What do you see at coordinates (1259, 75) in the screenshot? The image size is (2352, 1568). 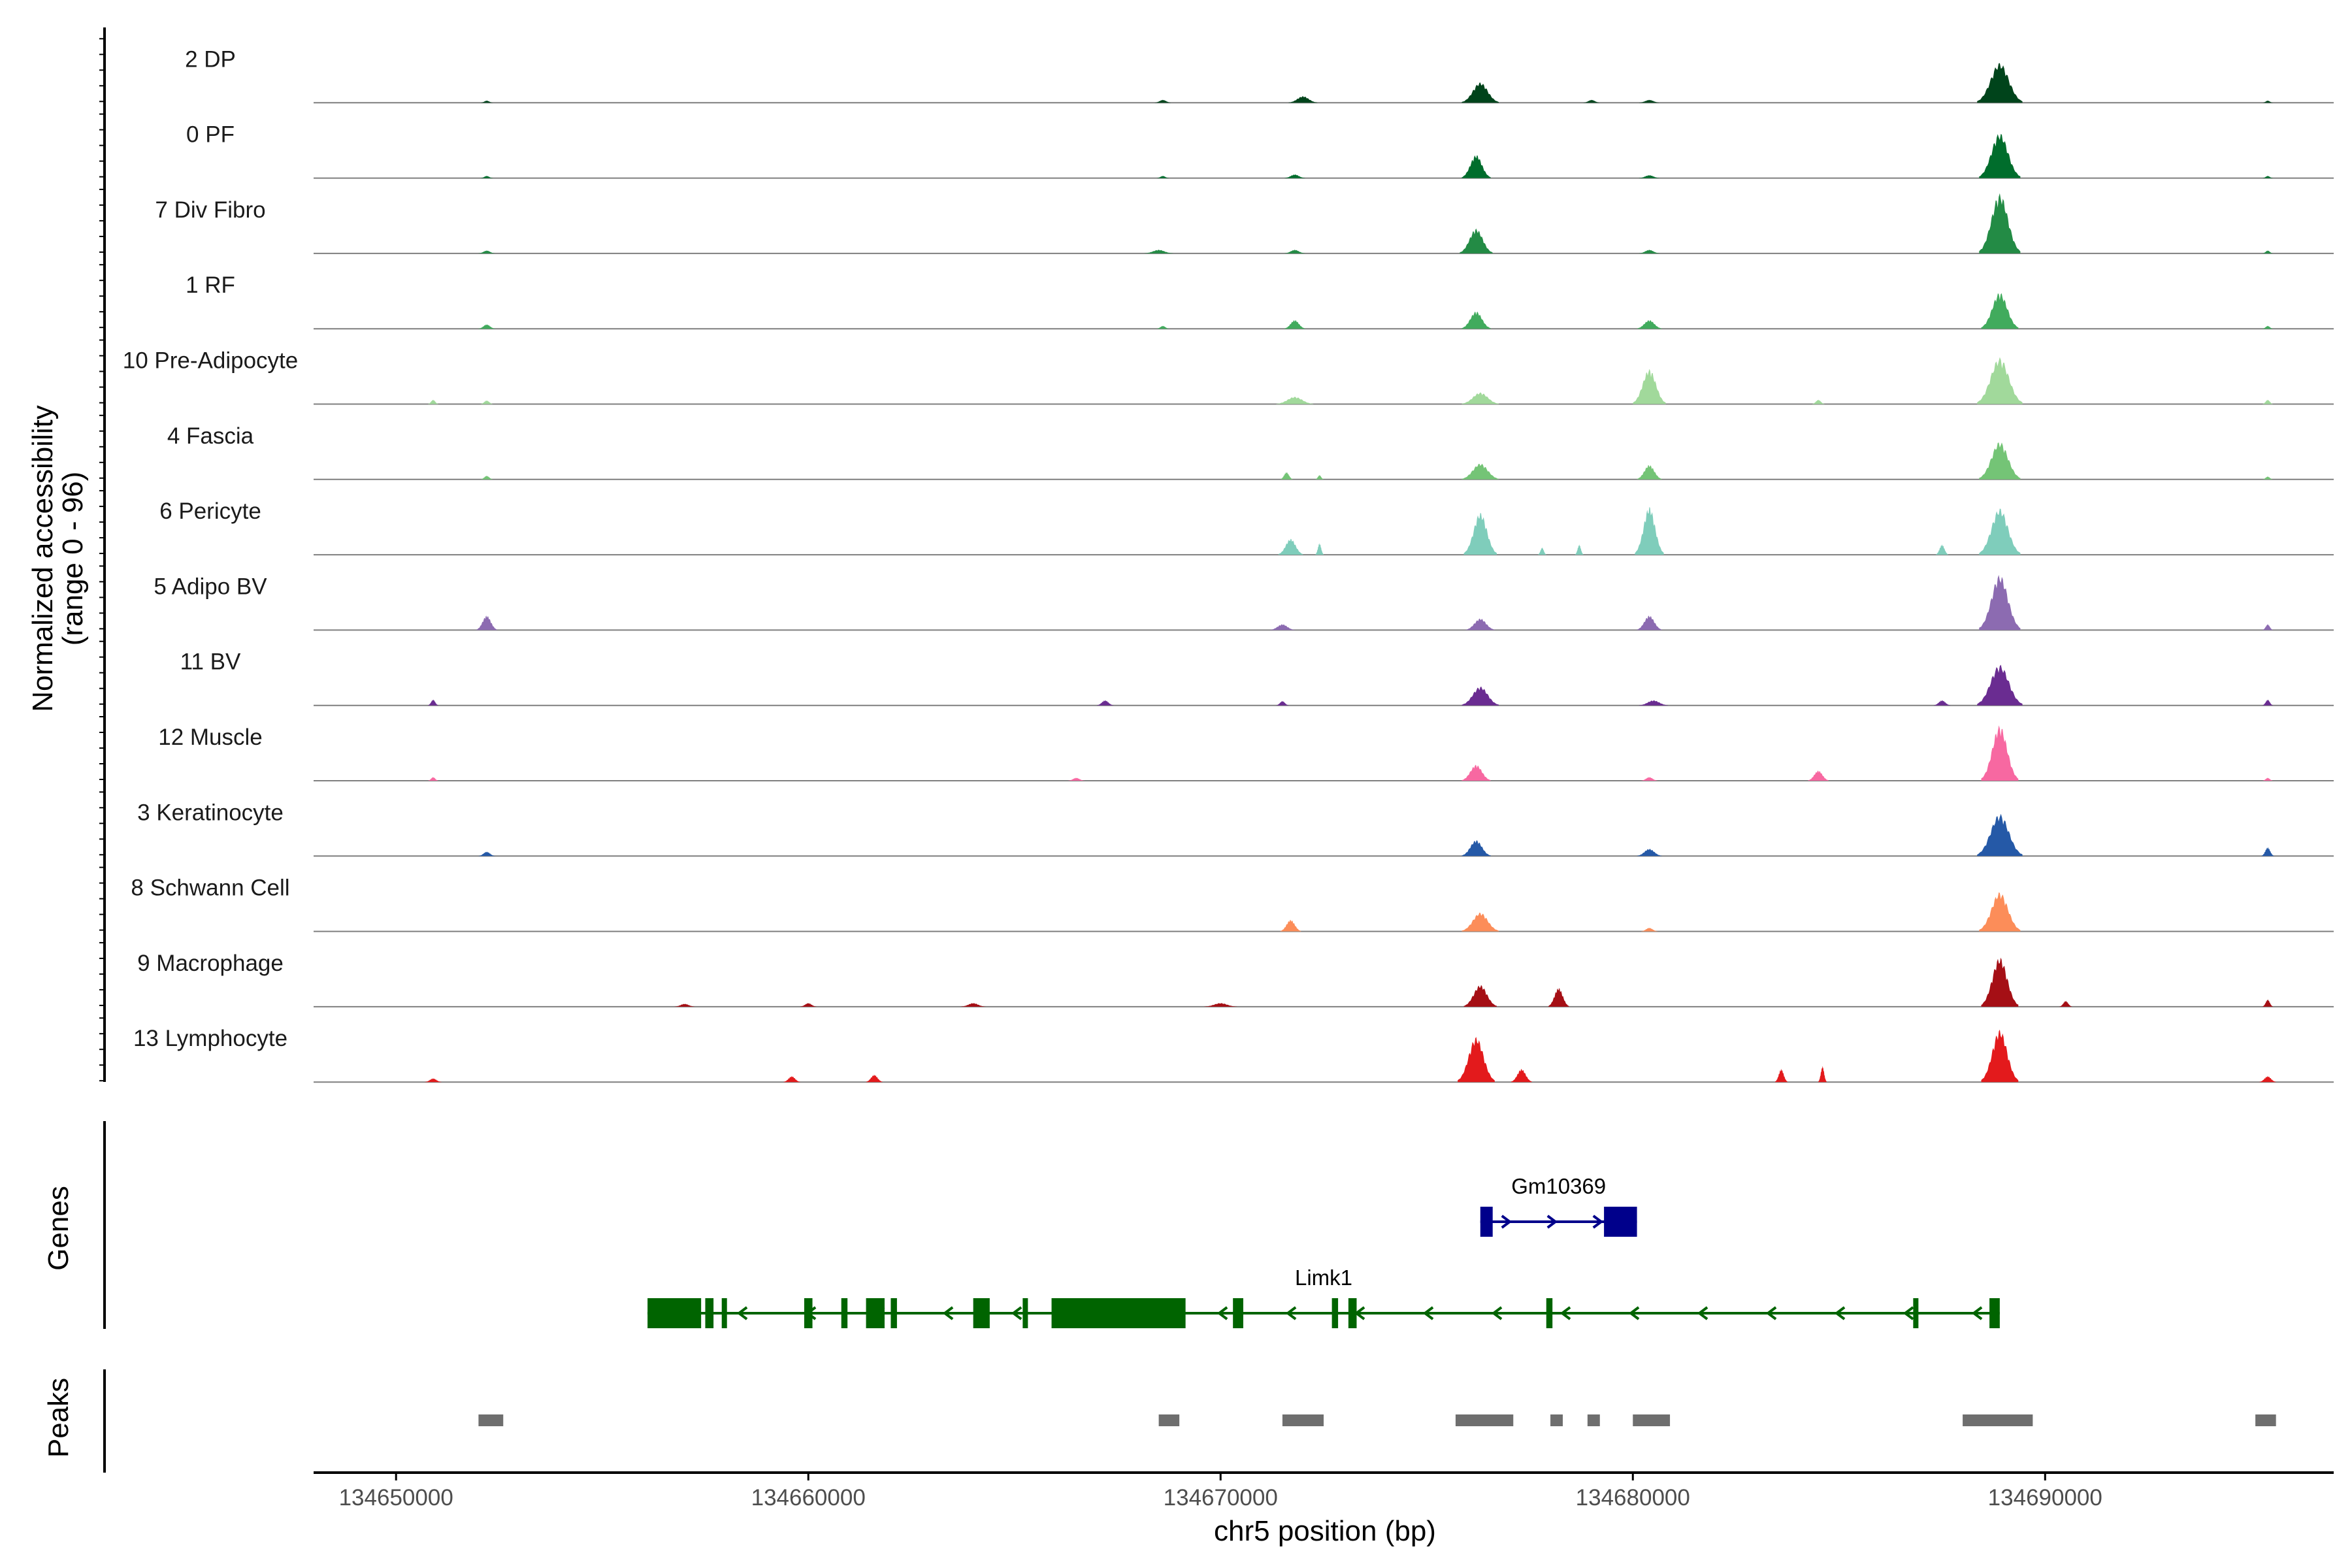 I see `track-2-dp: 2 DP` at bounding box center [1259, 75].